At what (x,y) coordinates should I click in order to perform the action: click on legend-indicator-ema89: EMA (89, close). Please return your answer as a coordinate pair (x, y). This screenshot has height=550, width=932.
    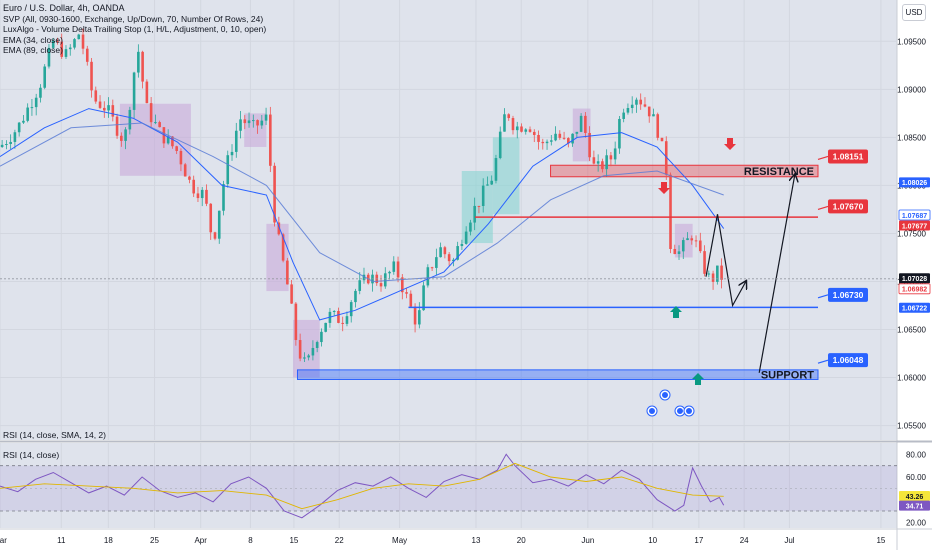
    Looking at the image, I should click on (33, 50).